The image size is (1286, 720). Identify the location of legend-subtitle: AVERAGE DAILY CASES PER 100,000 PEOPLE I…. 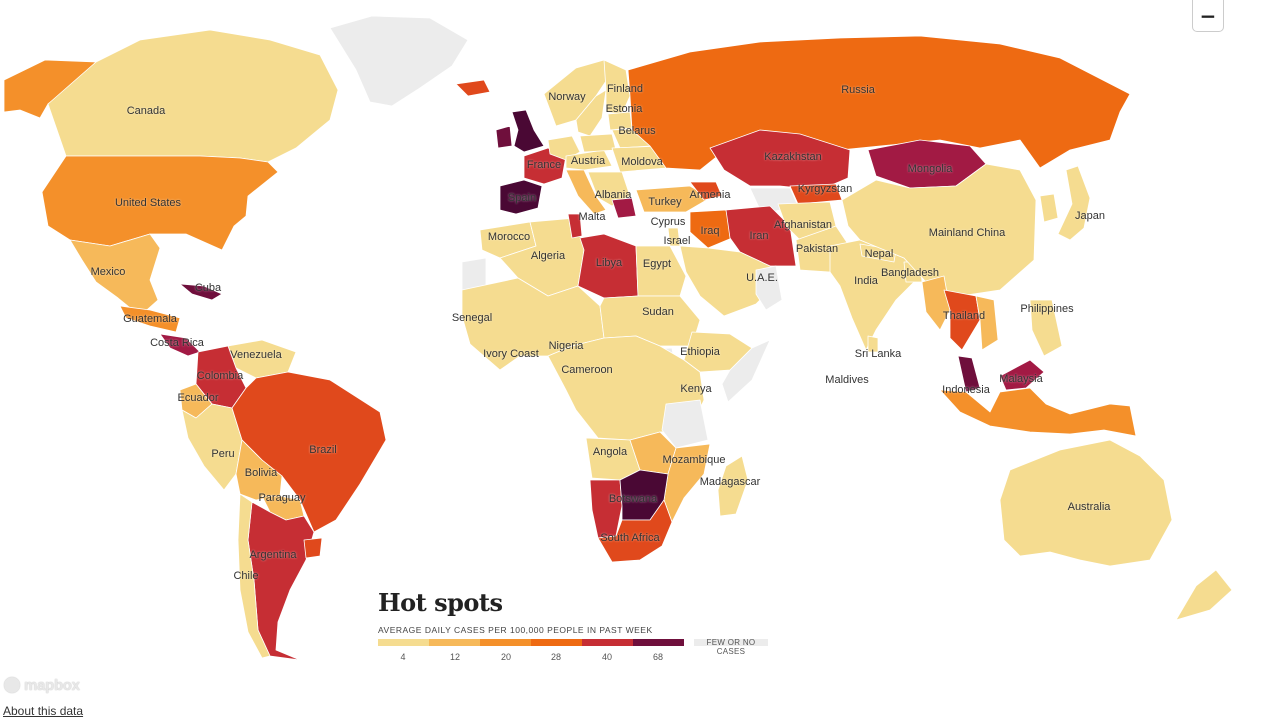
(515, 630).